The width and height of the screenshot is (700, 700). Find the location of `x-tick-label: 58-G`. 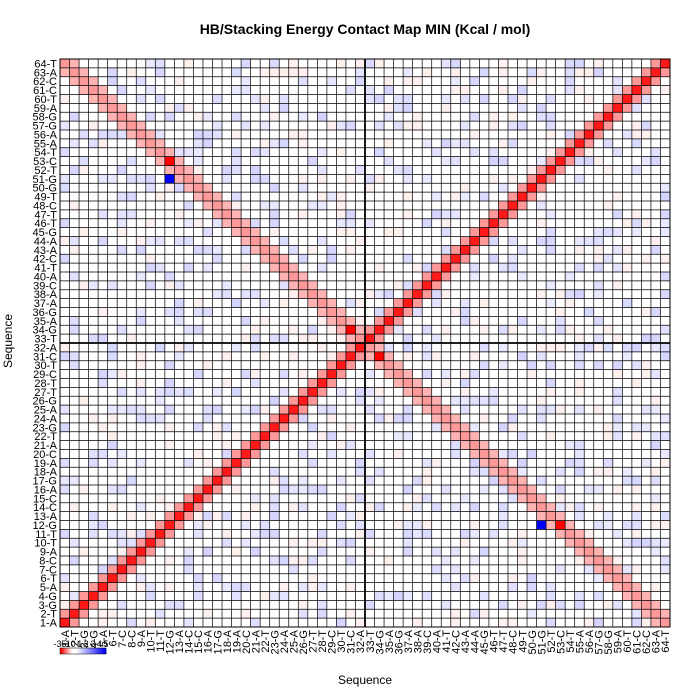

x-tick-label: 58-G is located at coordinates (609, 642).